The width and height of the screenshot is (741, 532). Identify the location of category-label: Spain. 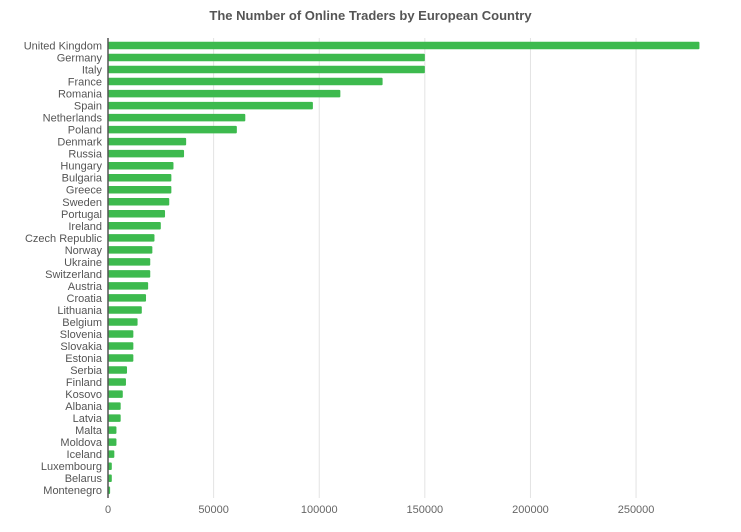
(88, 107).